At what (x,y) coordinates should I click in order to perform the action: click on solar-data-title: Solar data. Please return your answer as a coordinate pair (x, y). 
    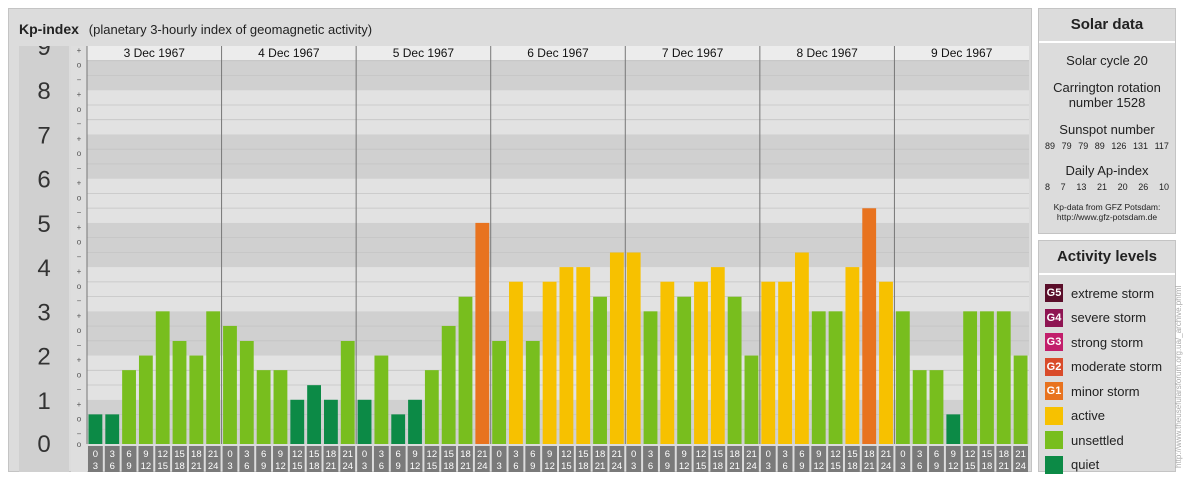
    Looking at the image, I should click on (1107, 26).